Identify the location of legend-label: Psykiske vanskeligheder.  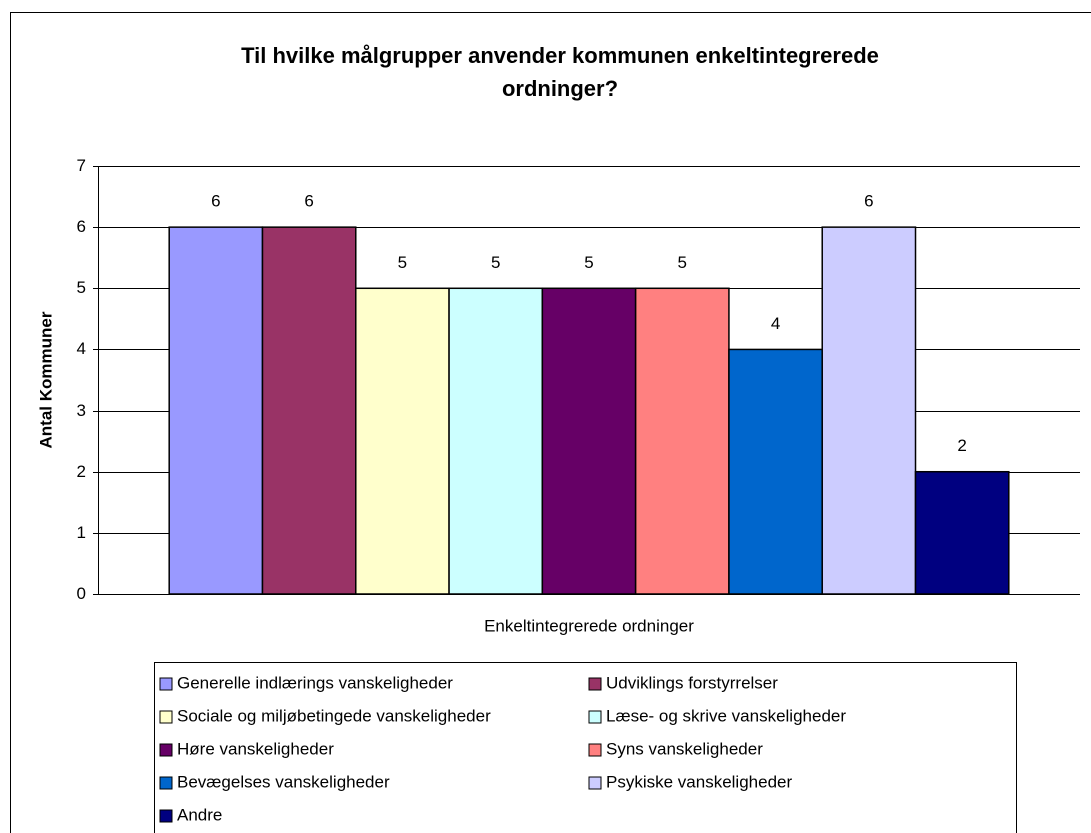
(699, 781).